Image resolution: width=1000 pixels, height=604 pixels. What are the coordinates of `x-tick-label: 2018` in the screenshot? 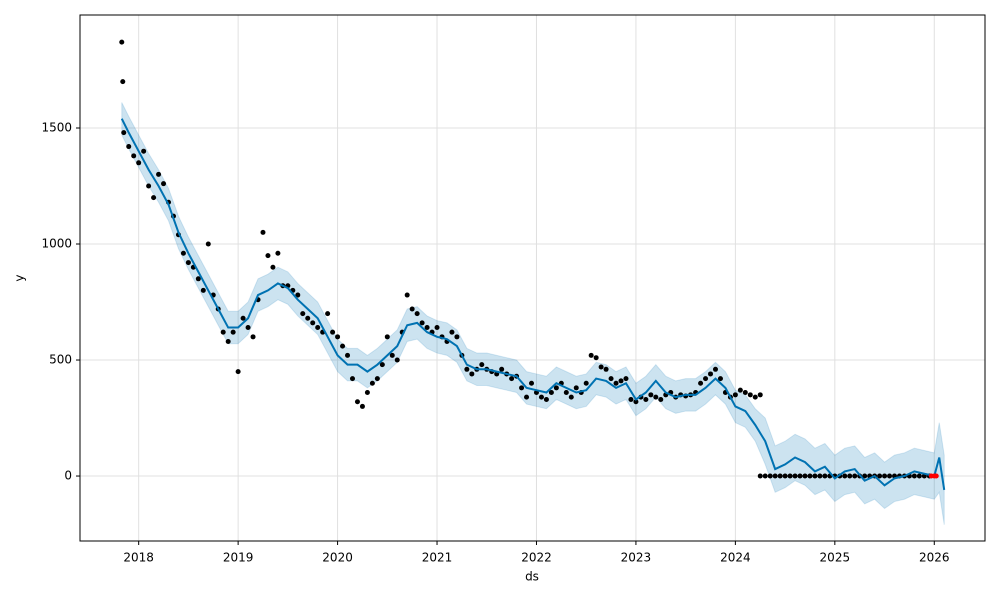 It's located at (138, 558).